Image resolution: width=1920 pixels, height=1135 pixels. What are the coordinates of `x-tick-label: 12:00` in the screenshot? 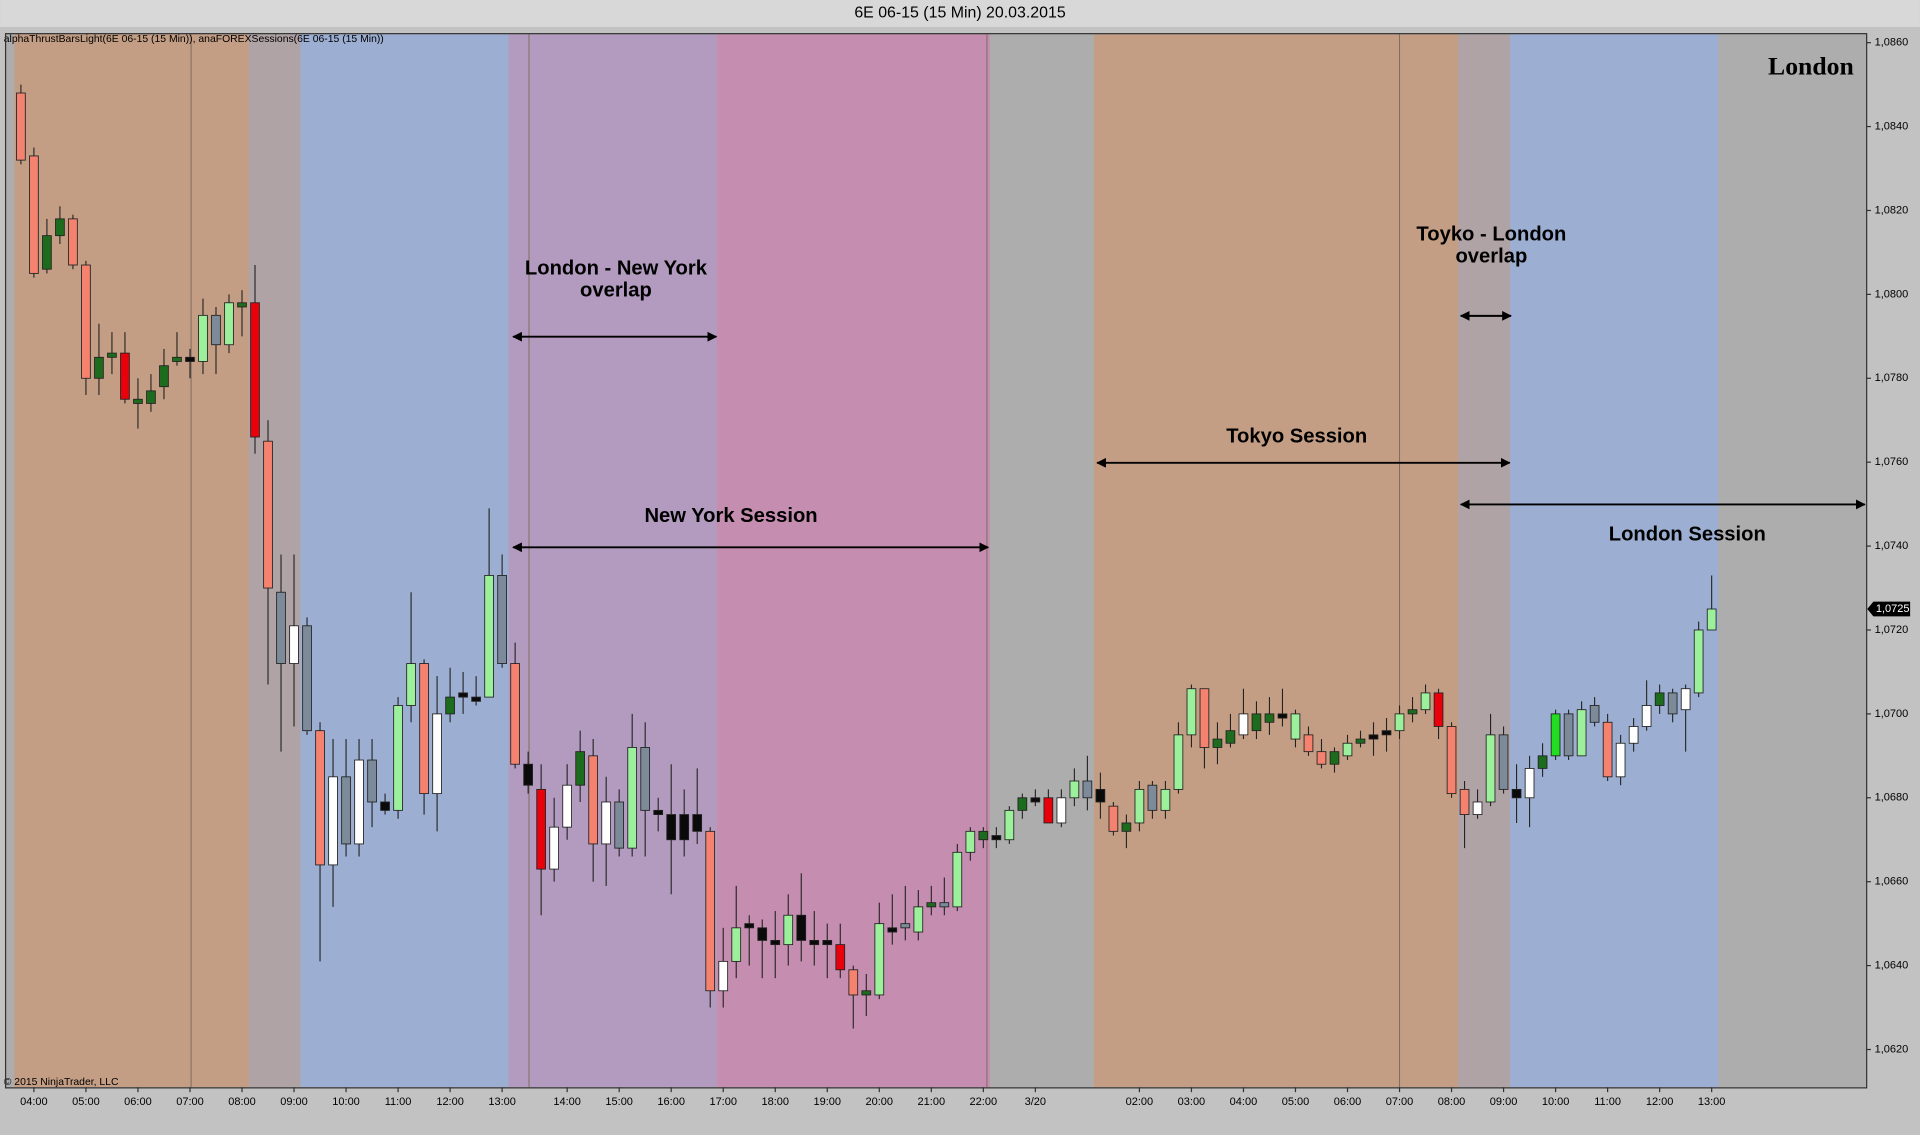 It's located at (1660, 1102).